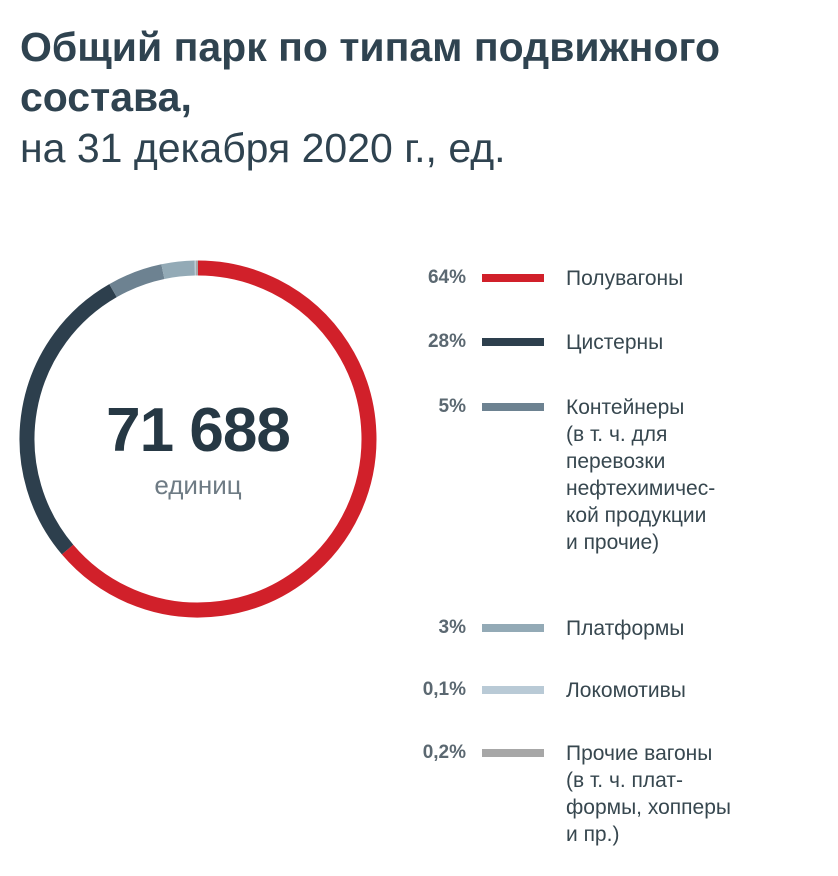 The width and height of the screenshot is (838, 876). Describe the element at coordinates (641, 488) in the screenshot. I see `legend-label-line: нефтехимичес-` at that location.